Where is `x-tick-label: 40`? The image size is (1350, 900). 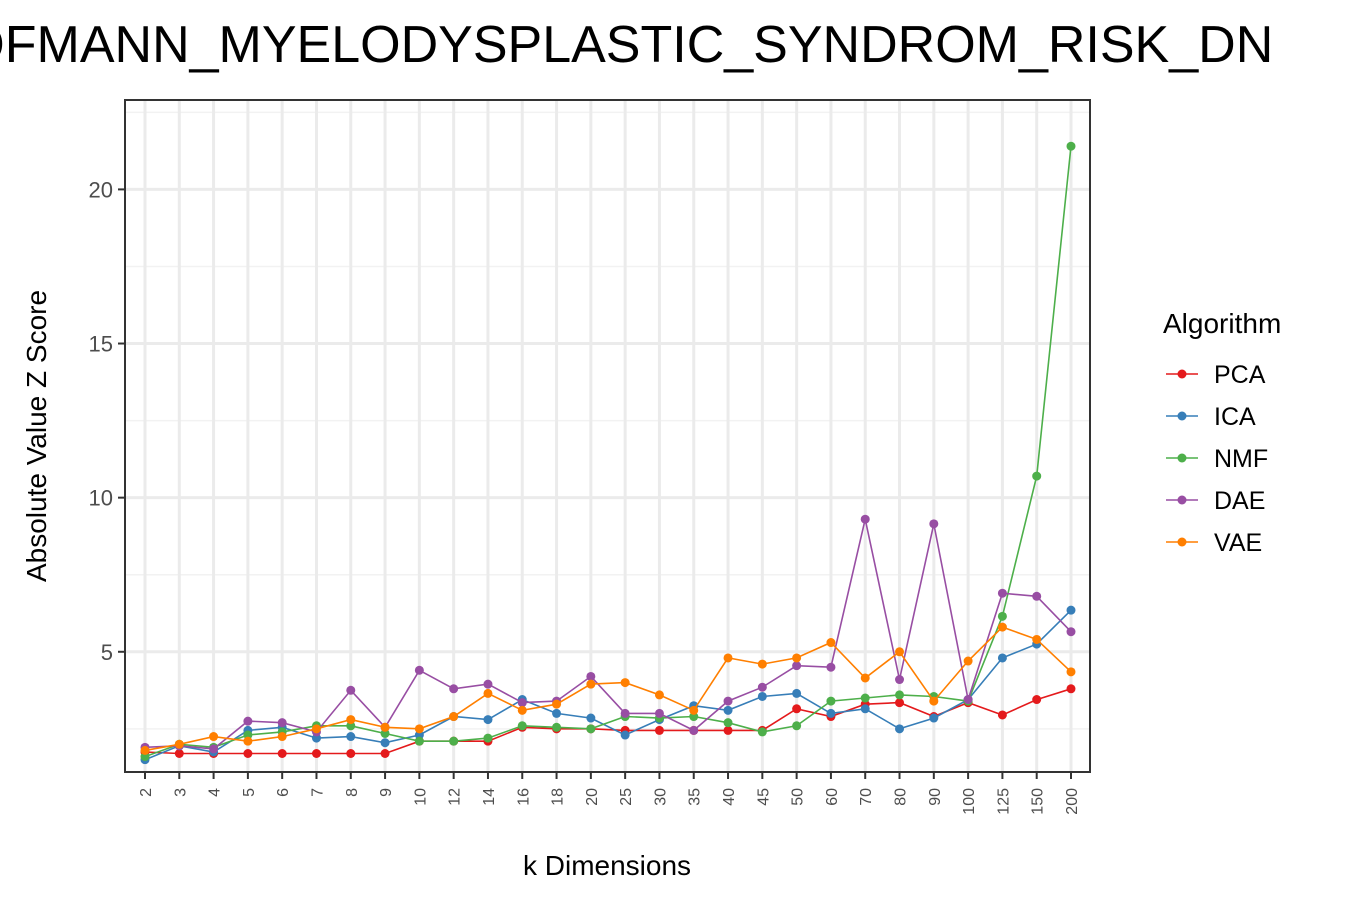 x-tick-label: 40 is located at coordinates (729, 797).